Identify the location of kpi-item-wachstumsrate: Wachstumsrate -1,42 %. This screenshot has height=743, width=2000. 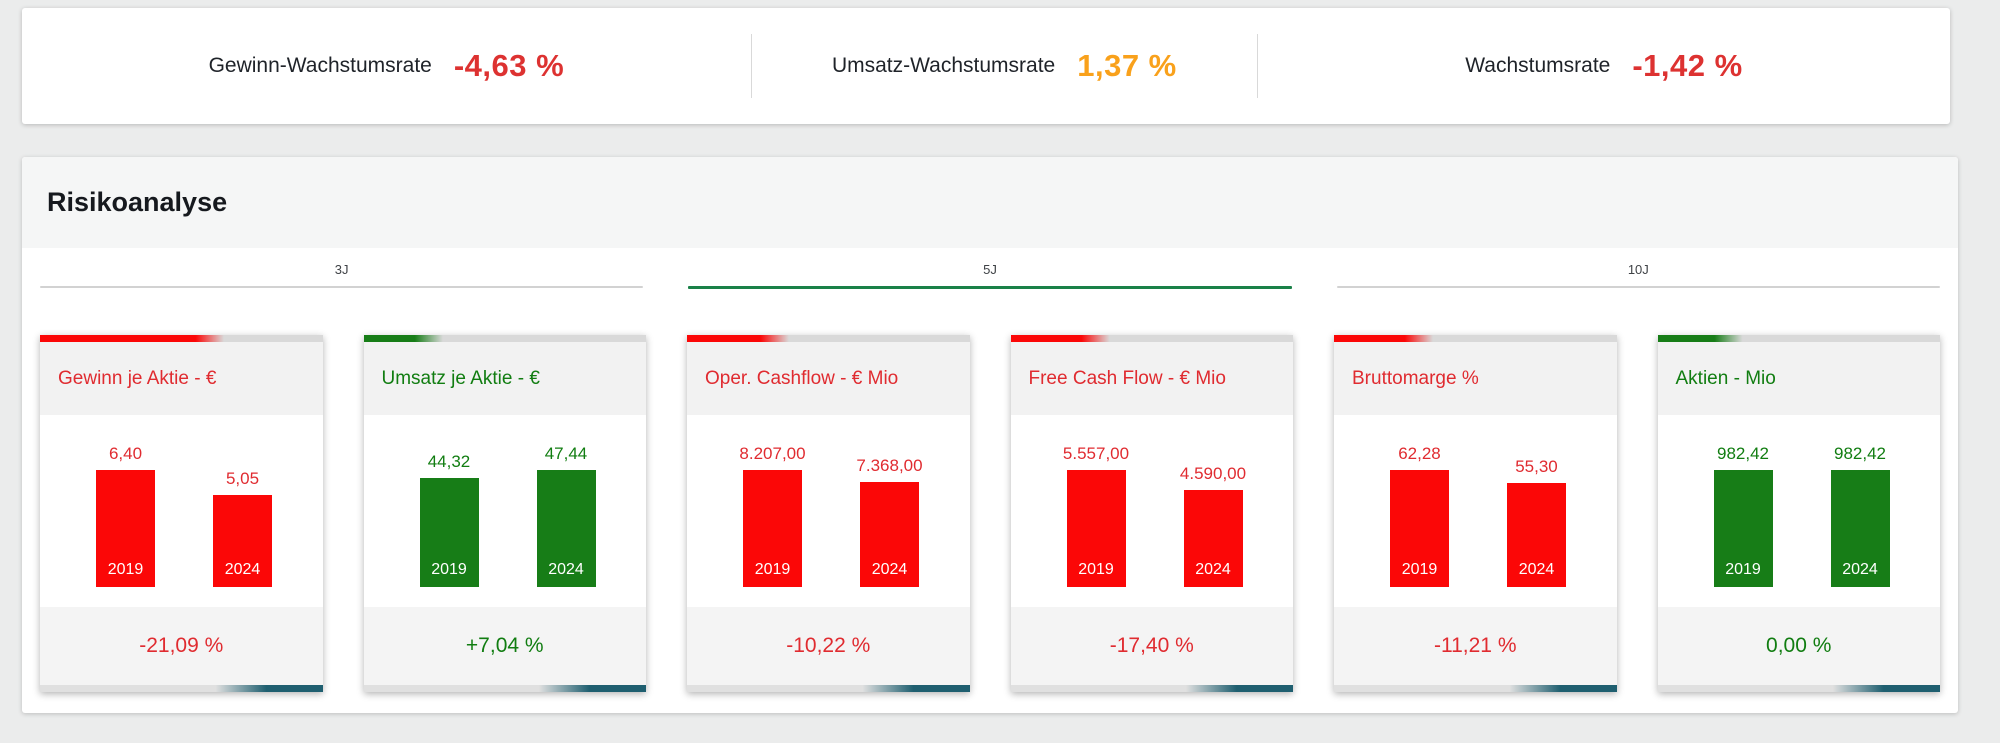
(1604, 66).